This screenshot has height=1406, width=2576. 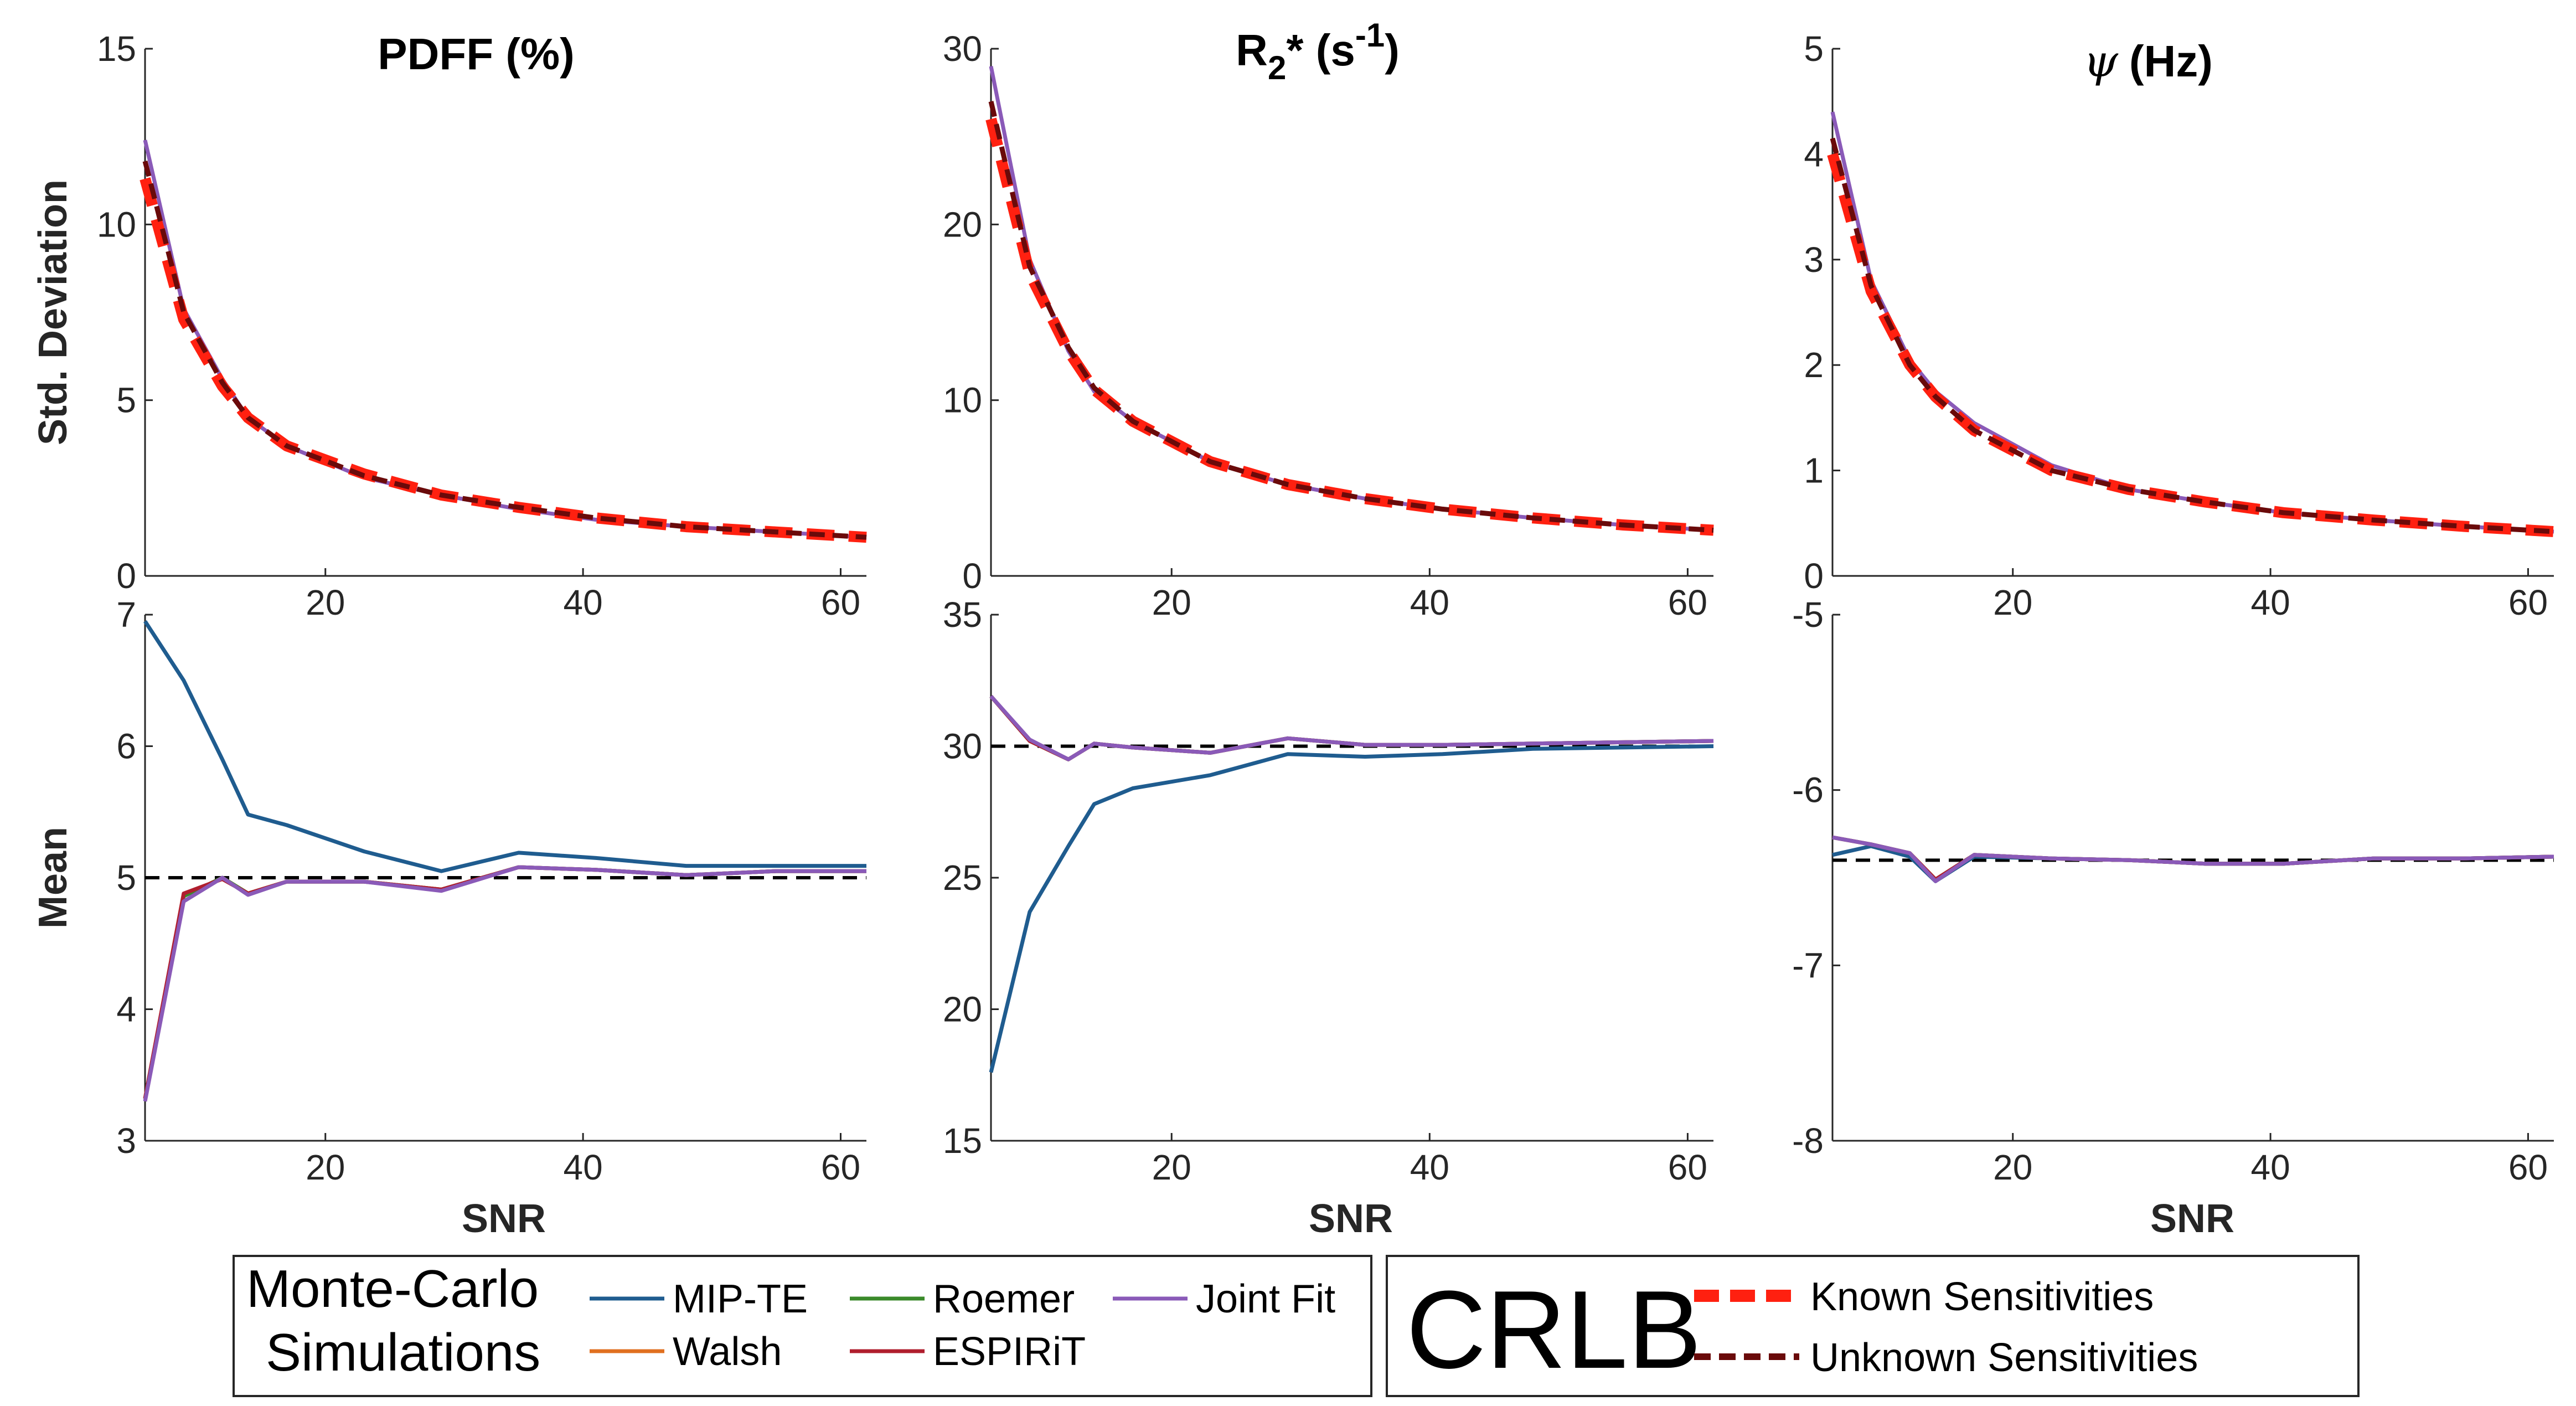 I want to click on panel-psi-mean: -8 -7 -6 -5 20 40 60, so click(x=2173, y=891).